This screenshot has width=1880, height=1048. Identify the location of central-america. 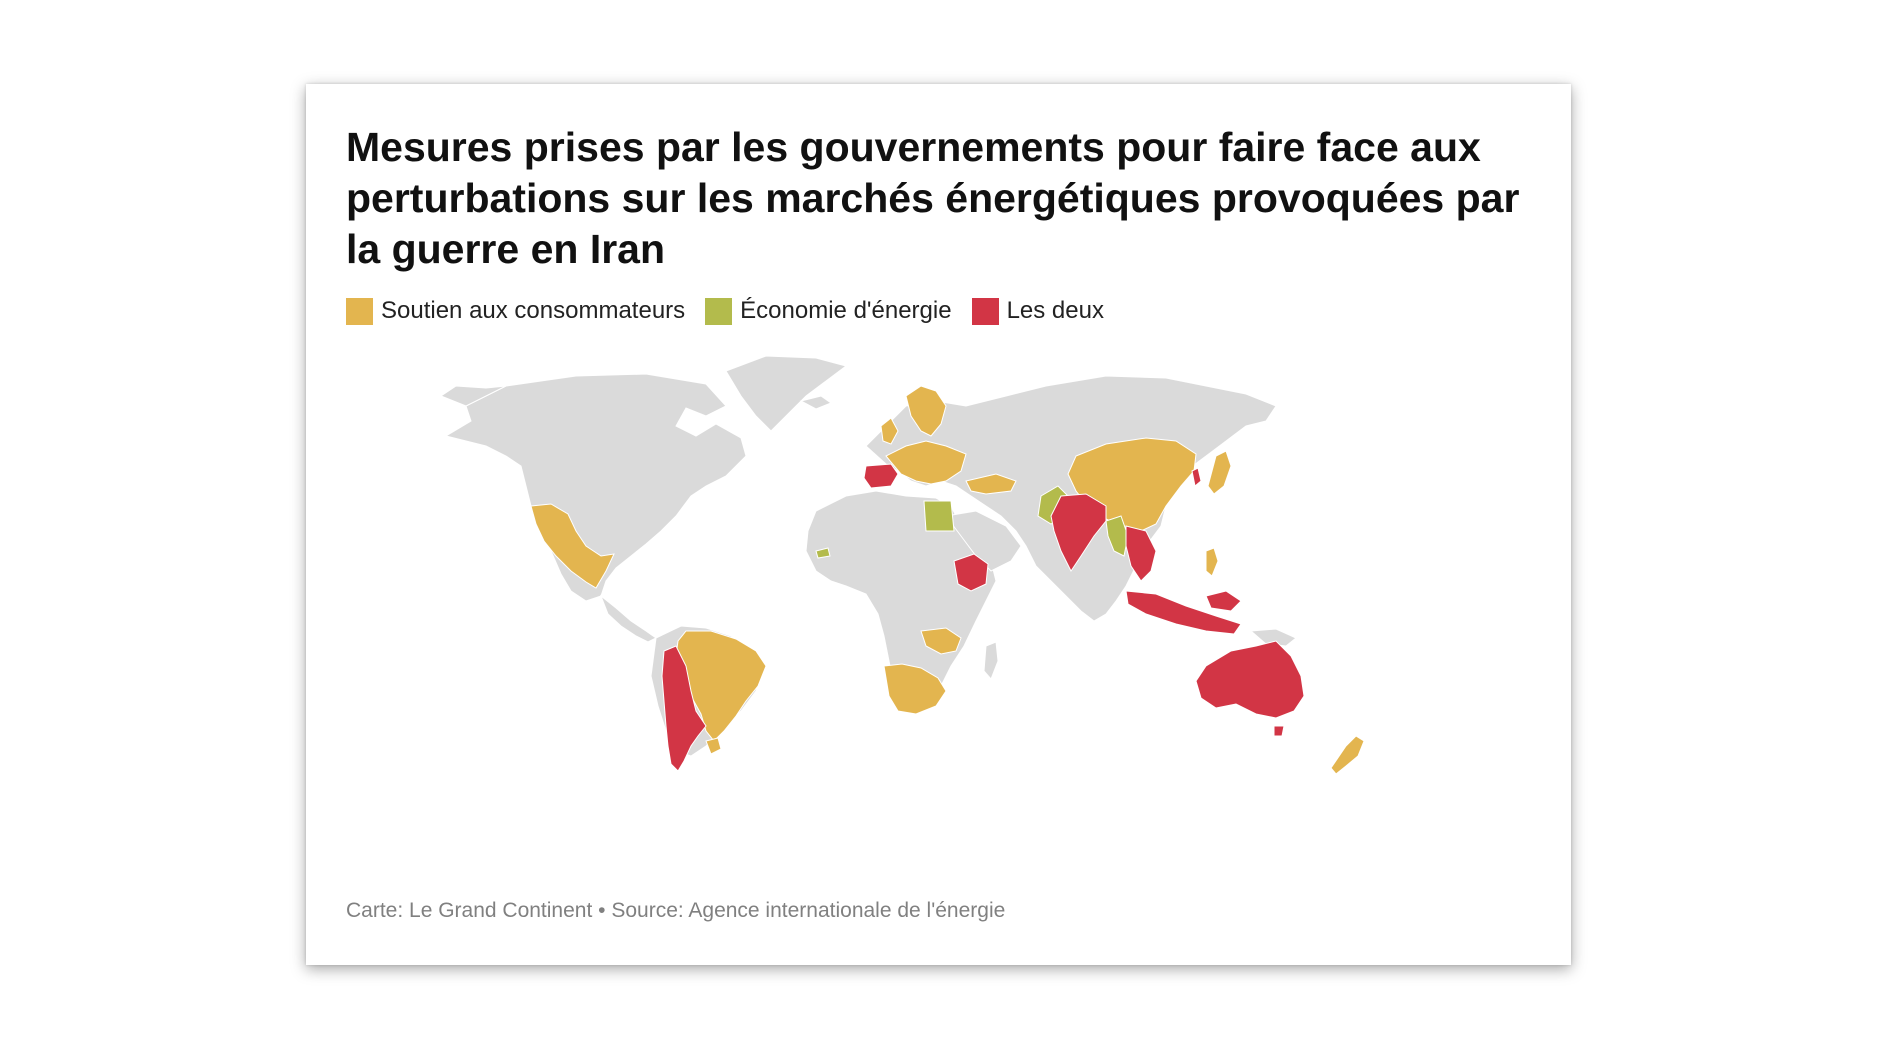
(628, 618).